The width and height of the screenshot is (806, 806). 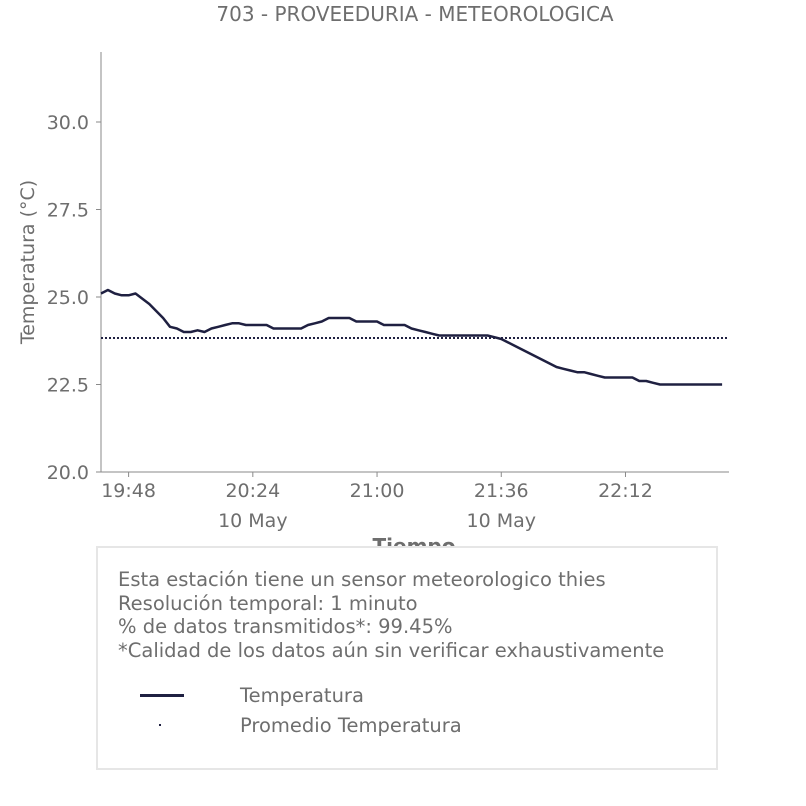 I want to click on x-tick-label: 22:12, so click(x=625, y=491).